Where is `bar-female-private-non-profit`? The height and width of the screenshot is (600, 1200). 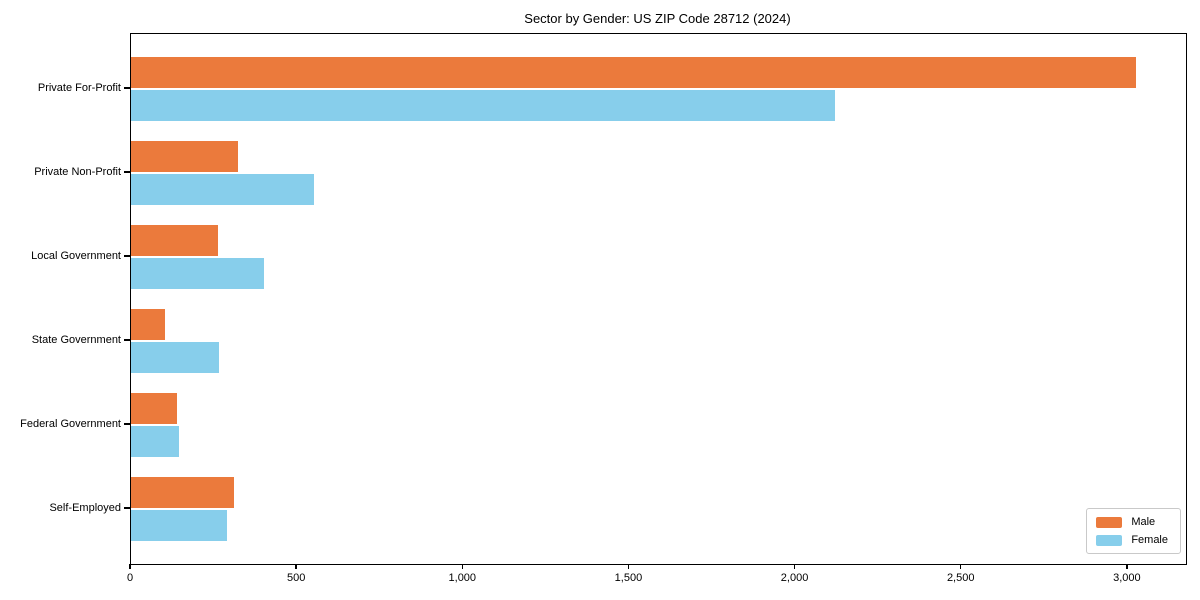 bar-female-private-non-profit is located at coordinates (222, 189).